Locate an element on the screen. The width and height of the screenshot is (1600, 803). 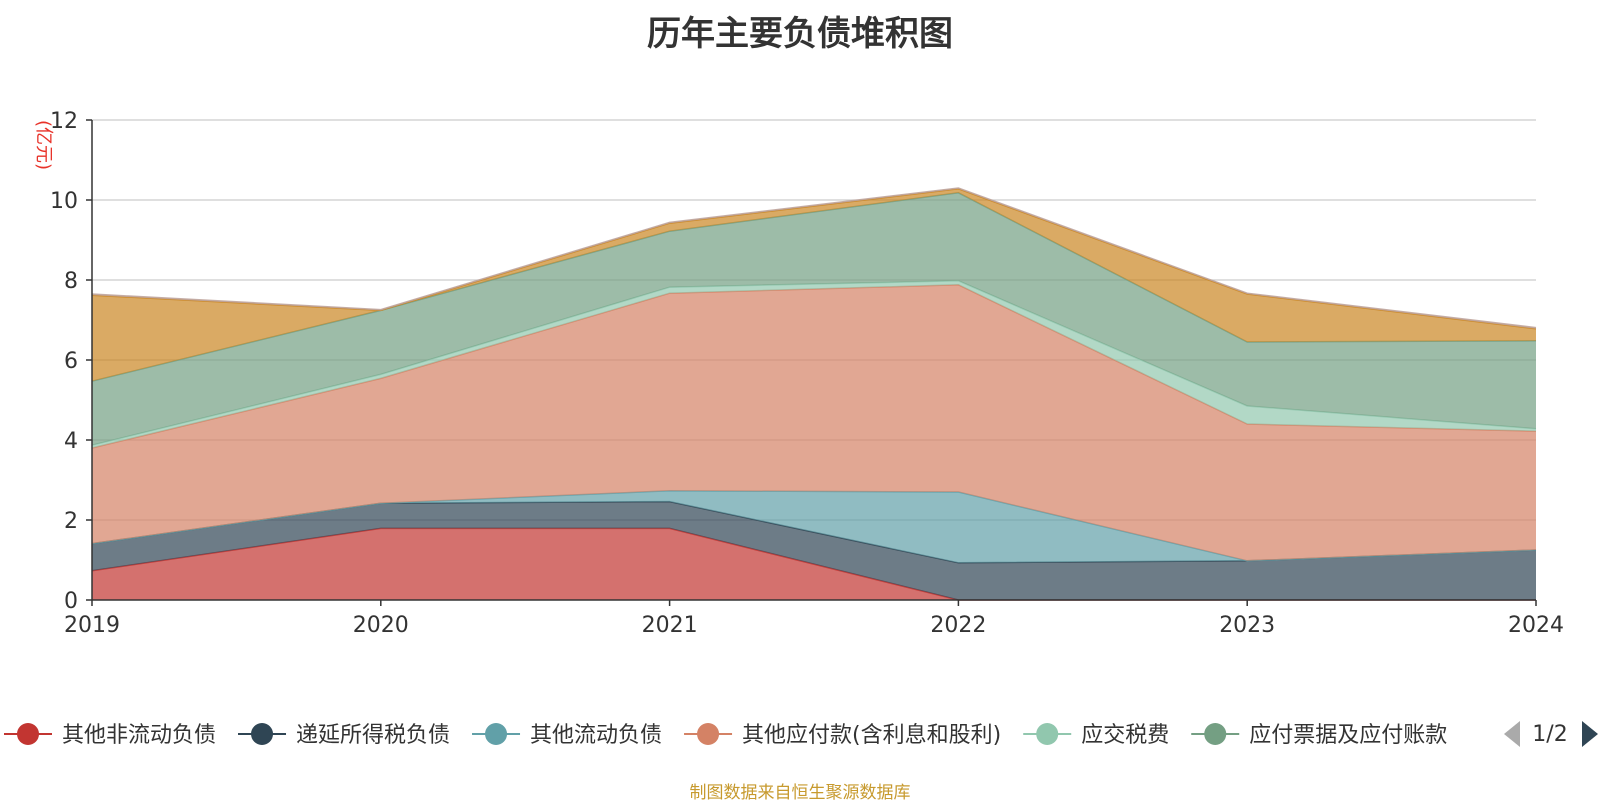
legend-label: 其他流动负债 is located at coordinates (596, 735).